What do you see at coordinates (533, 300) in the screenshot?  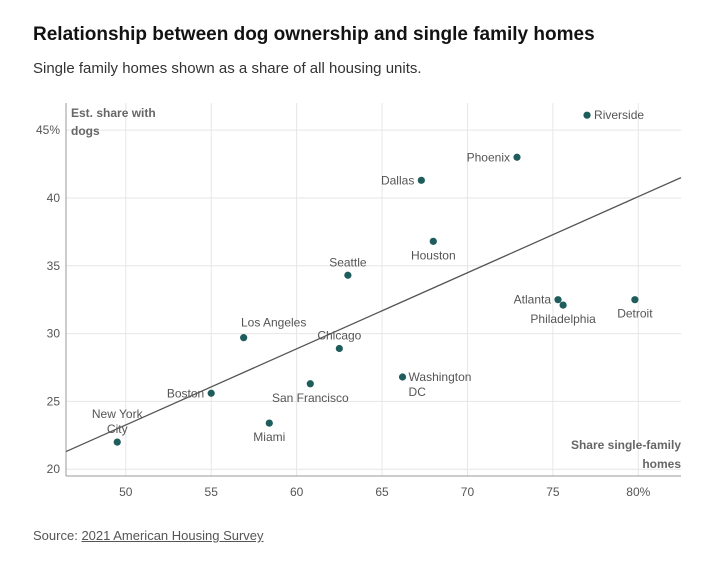 I see `point-label: Atlanta` at bounding box center [533, 300].